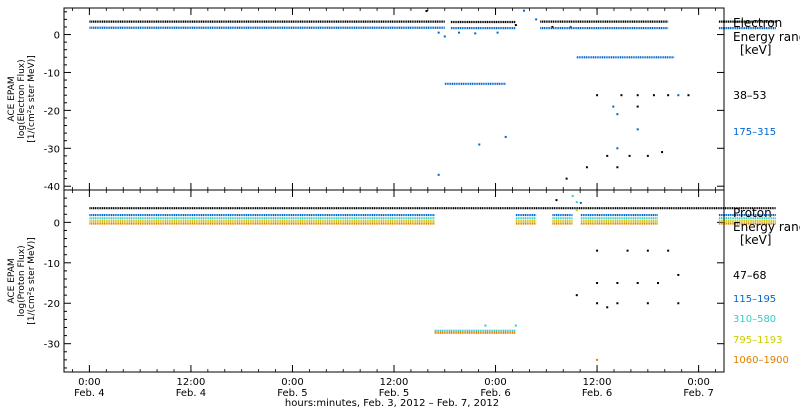 The width and height of the screenshot is (800, 410). I want to click on proton-legend-series-4: 795–1193, so click(758, 340).